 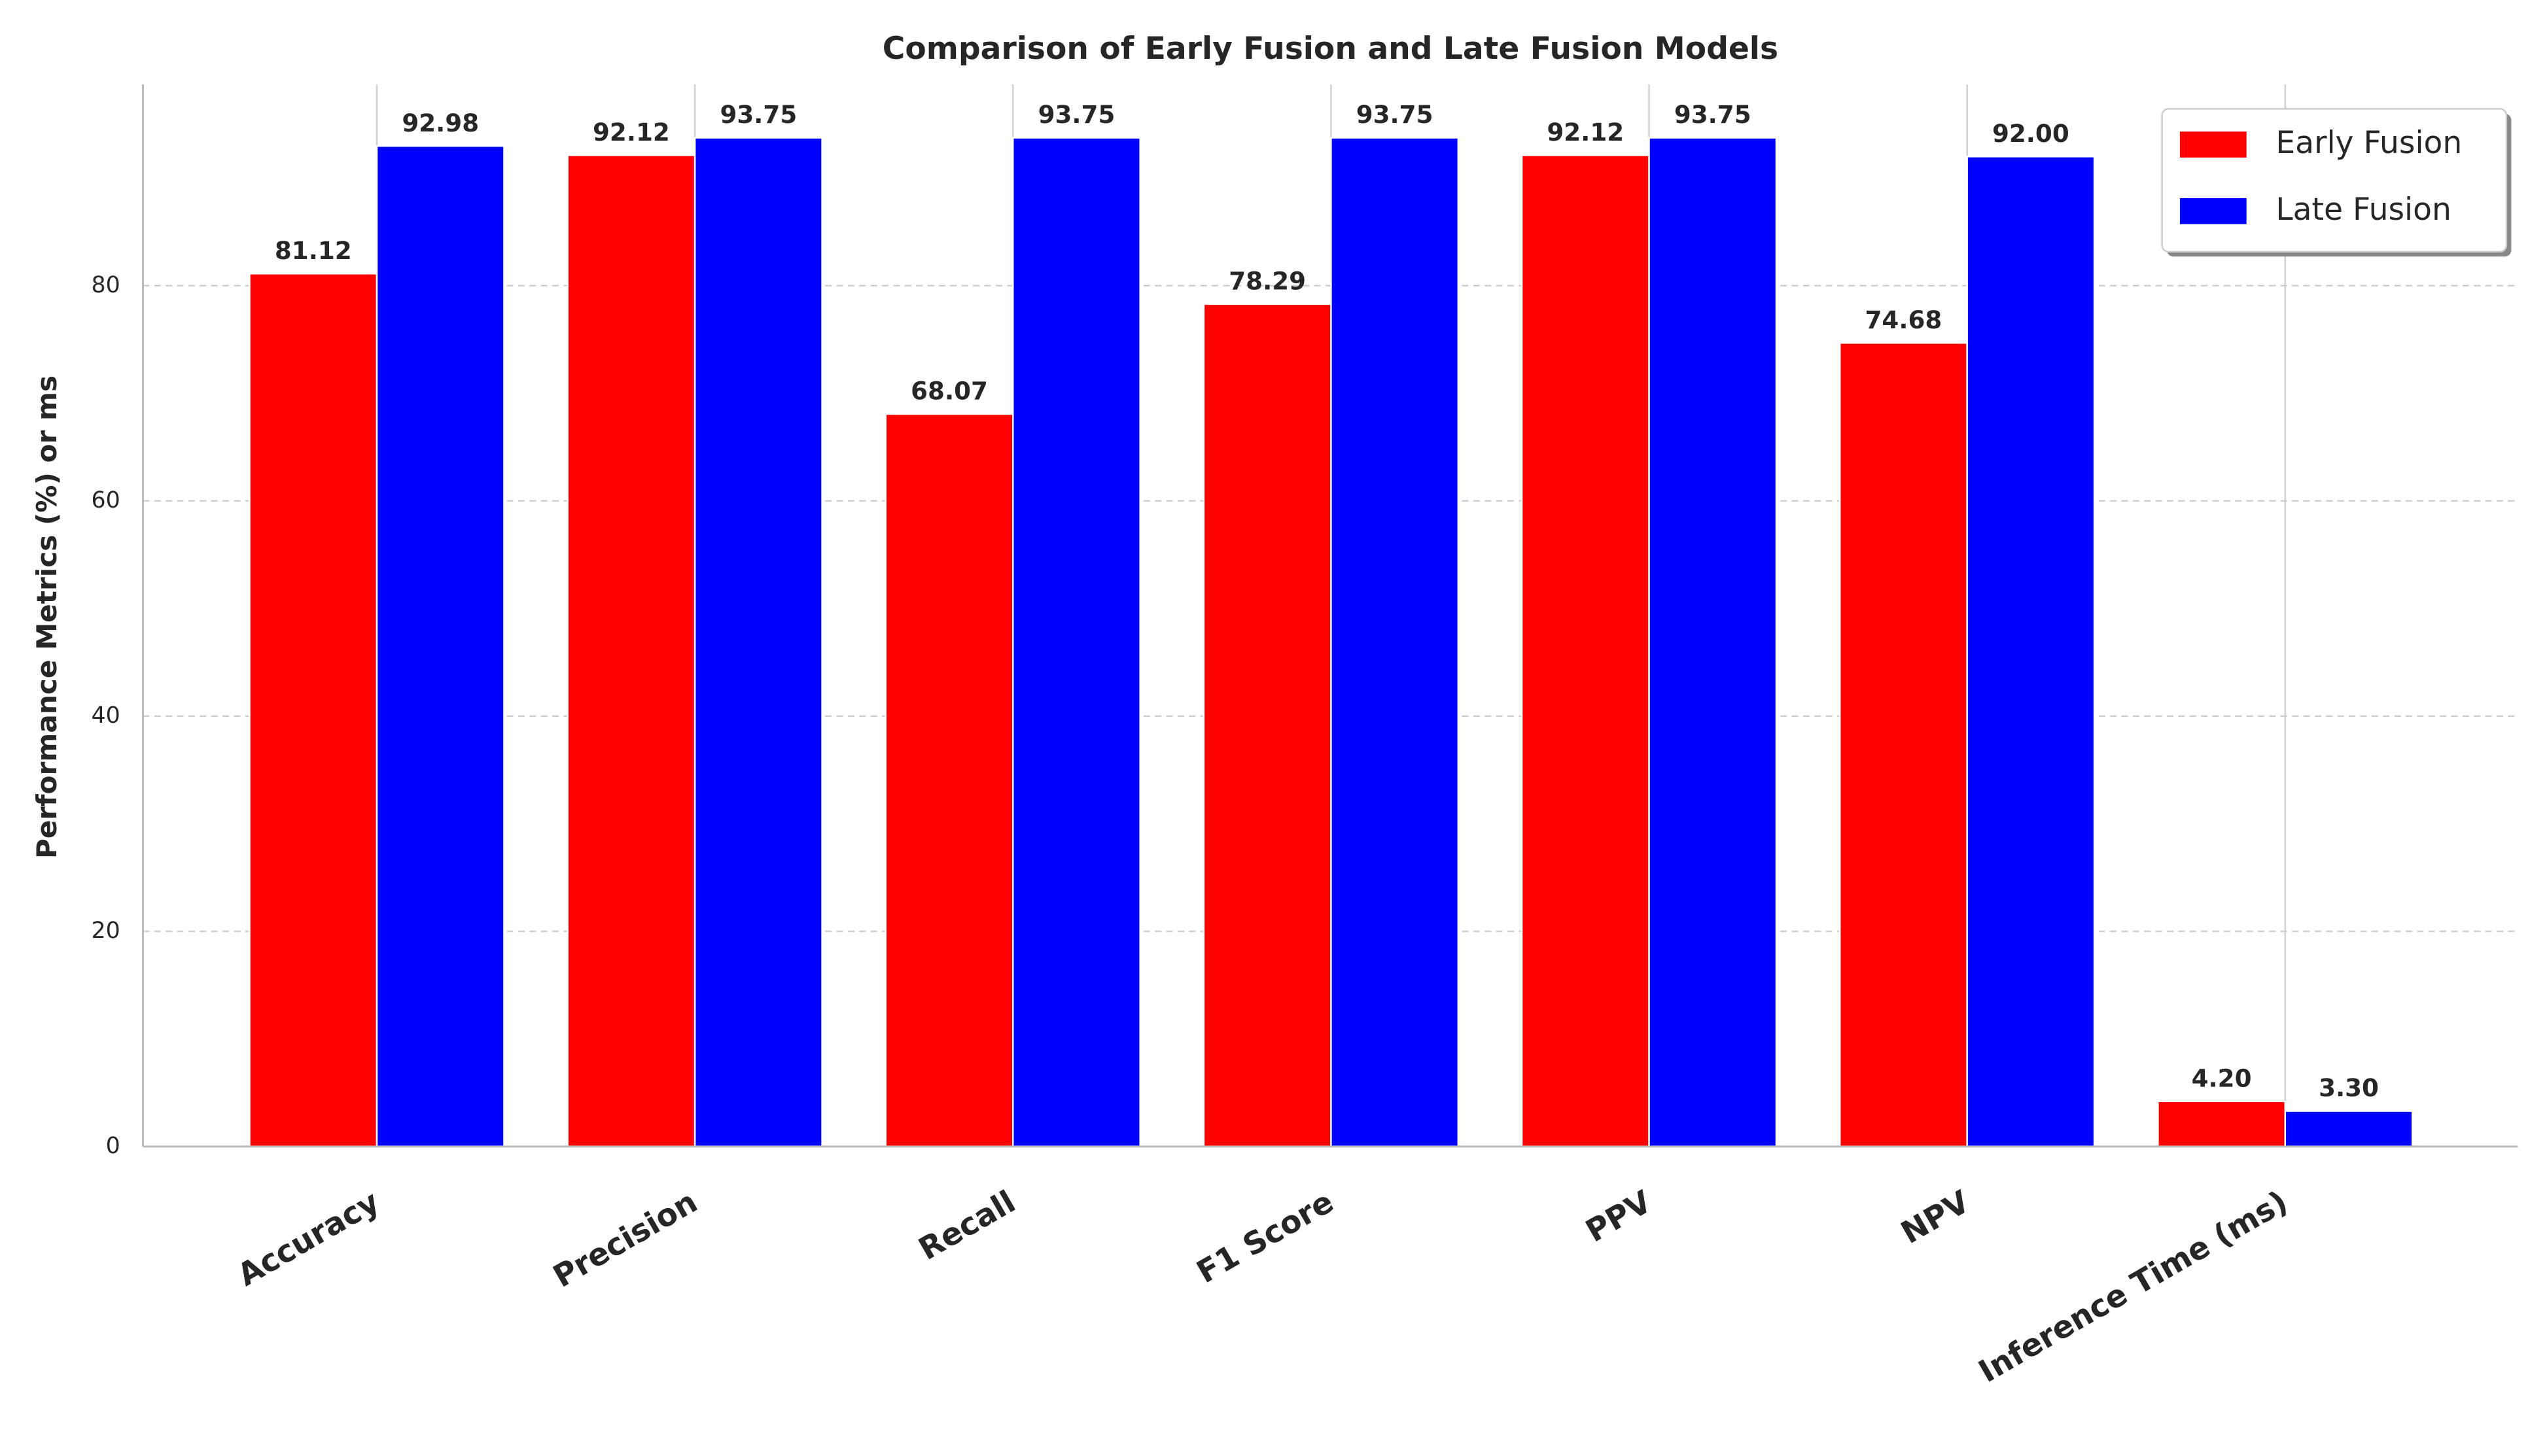 What do you see at coordinates (47, 617) in the screenshot?
I see `y-axis-label: Performance Metrics (%) or ms` at bounding box center [47, 617].